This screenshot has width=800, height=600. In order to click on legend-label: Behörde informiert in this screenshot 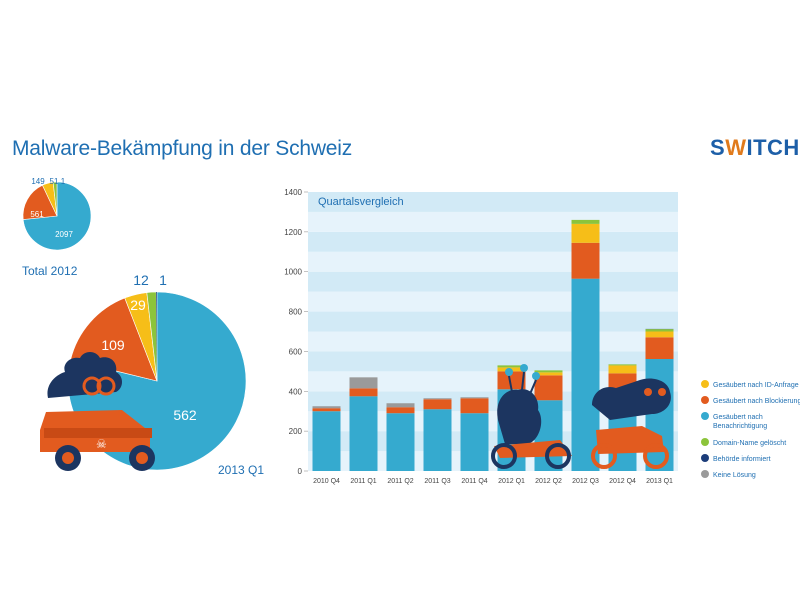, I will do `click(742, 459)`.